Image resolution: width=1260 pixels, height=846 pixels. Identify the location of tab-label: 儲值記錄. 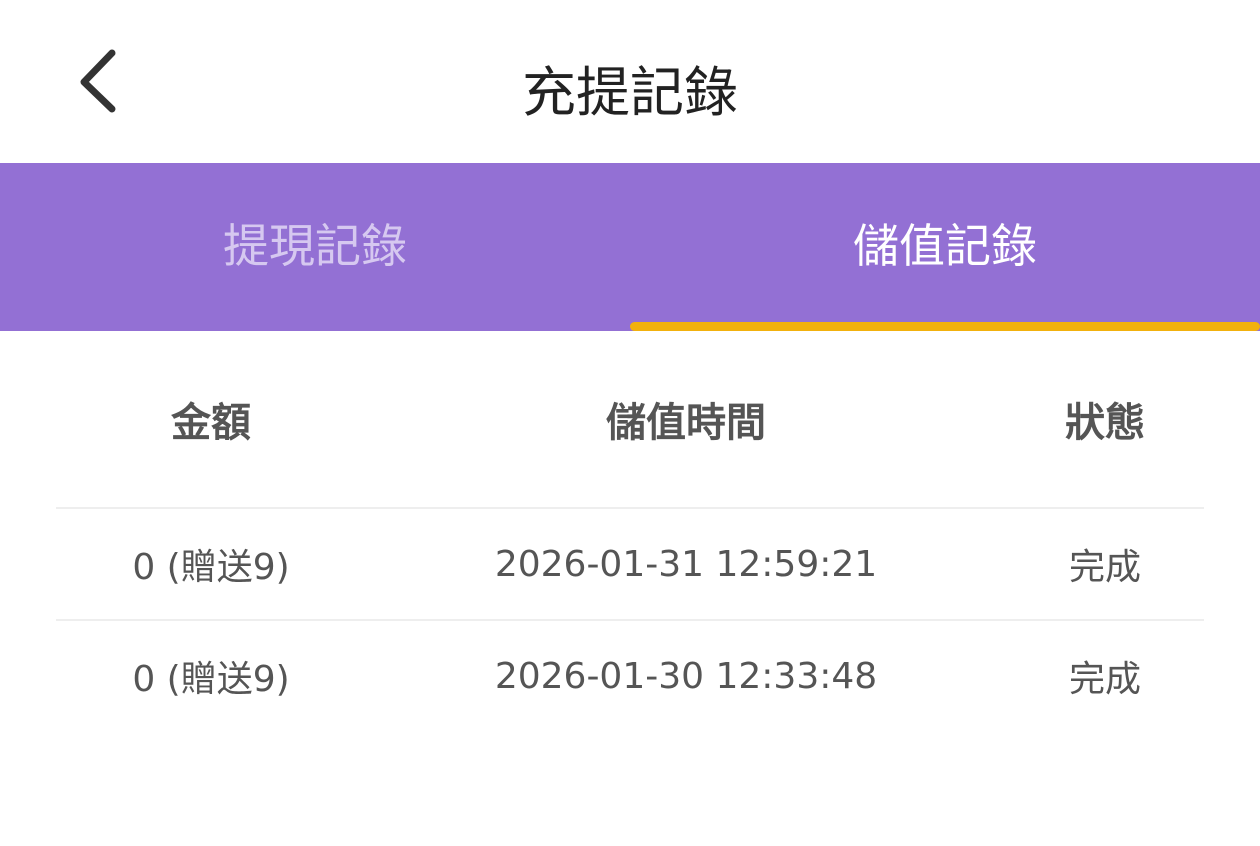
(945, 246).